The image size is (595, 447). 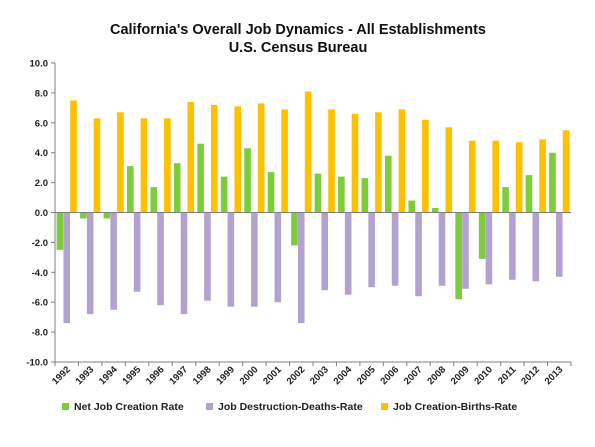 What do you see at coordinates (530, 375) in the screenshot?
I see `x-tick-label: 2012` at bounding box center [530, 375].